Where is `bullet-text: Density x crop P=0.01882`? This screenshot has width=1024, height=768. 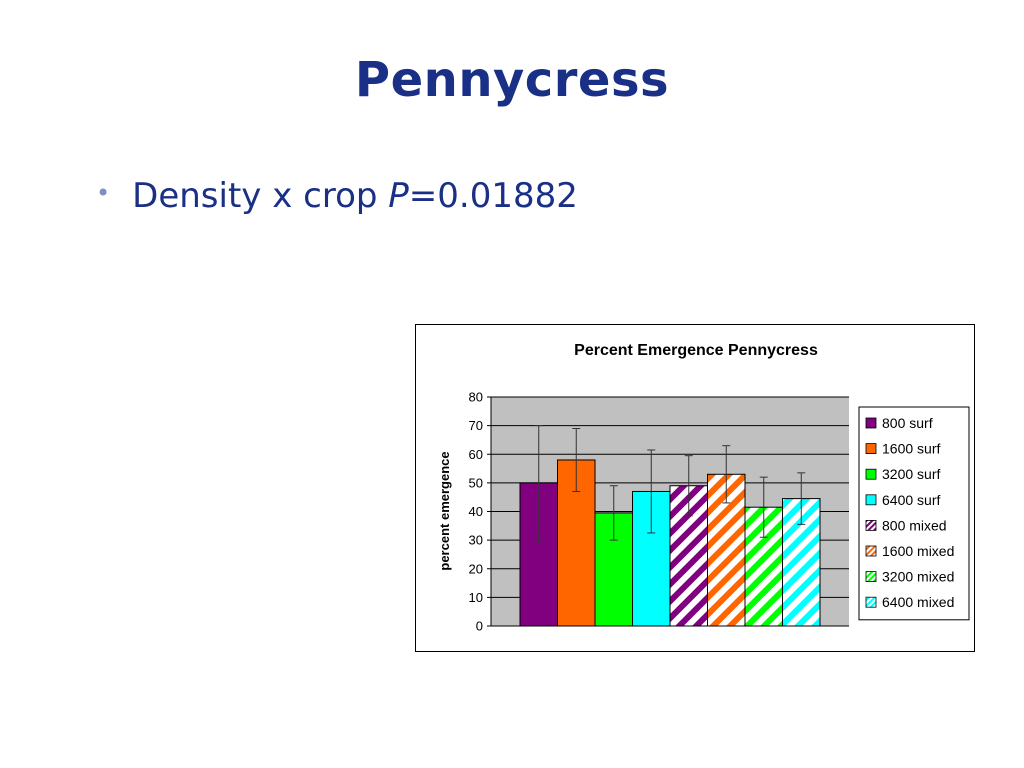 bullet-text: Density x crop P=0.01882 is located at coordinates (355, 196).